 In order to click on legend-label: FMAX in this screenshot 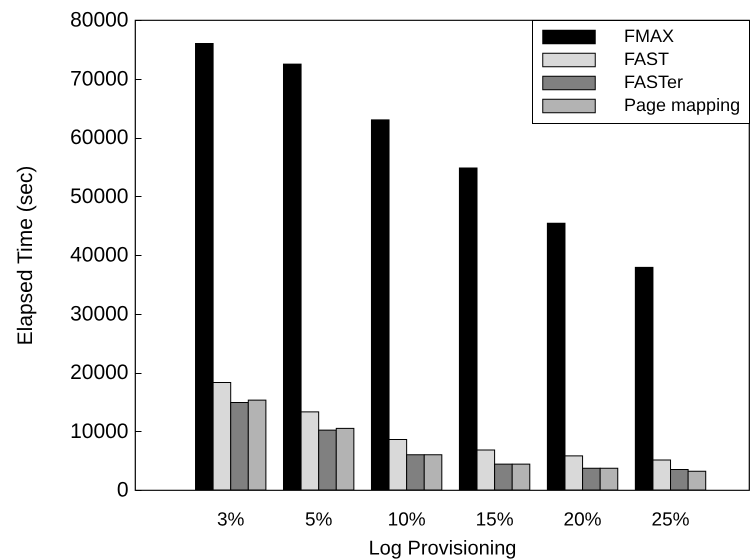, I will do `click(649, 36)`.